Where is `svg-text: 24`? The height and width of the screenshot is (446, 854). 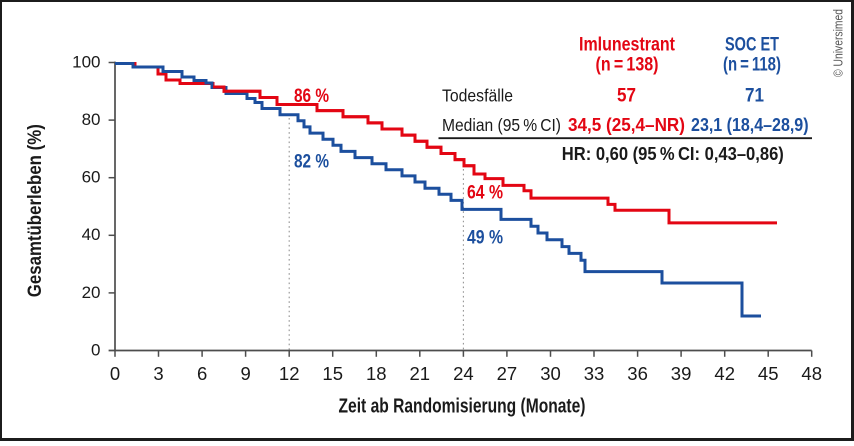 svg-text: 24 is located at coordinates (463, 373).